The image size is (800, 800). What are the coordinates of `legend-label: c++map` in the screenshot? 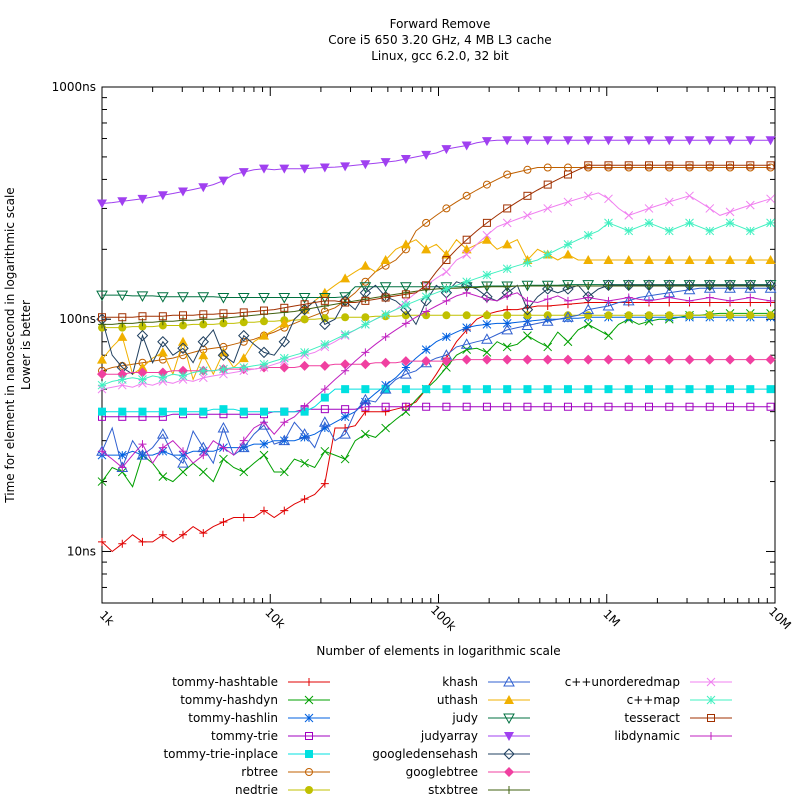 It's located at (653, 700).